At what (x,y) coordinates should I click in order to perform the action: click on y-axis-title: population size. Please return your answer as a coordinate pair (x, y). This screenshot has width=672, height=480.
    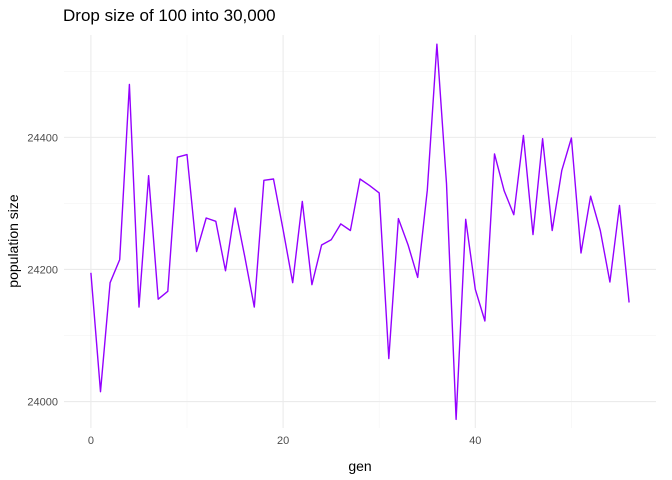
    Looking at the image, I should click on (13, 241).